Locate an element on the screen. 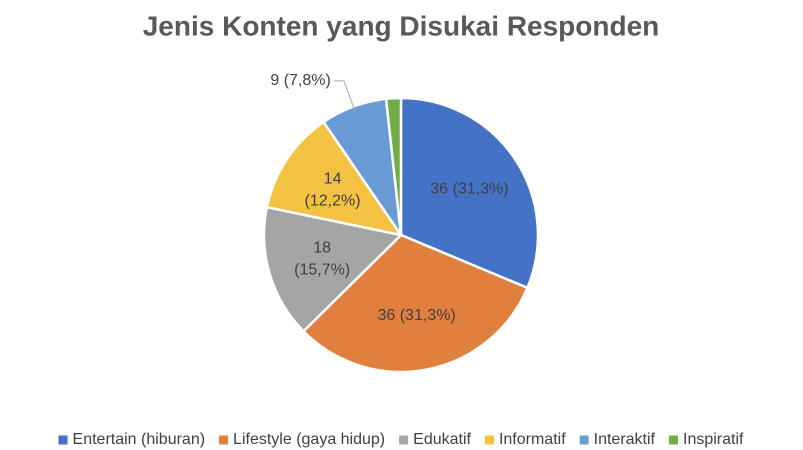  data-label-text: 14 is located at coordinates (333, 179).